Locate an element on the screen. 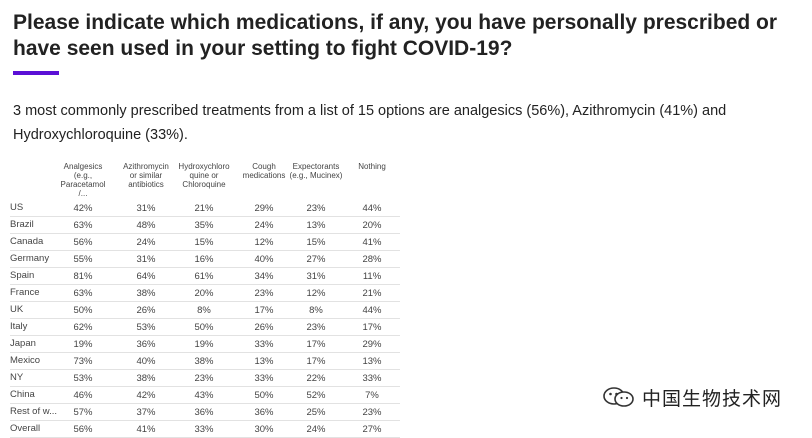  column-header-line: Analgesics is located at coordinates (83, 166).